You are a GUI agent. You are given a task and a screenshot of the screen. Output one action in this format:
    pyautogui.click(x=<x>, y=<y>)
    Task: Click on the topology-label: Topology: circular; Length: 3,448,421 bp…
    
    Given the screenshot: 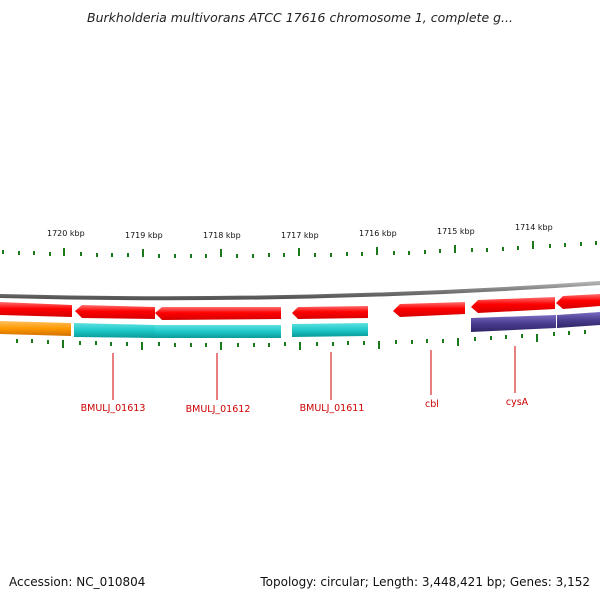 What is the action you would take?
    pyautogui.click(x=425, y=582)
    